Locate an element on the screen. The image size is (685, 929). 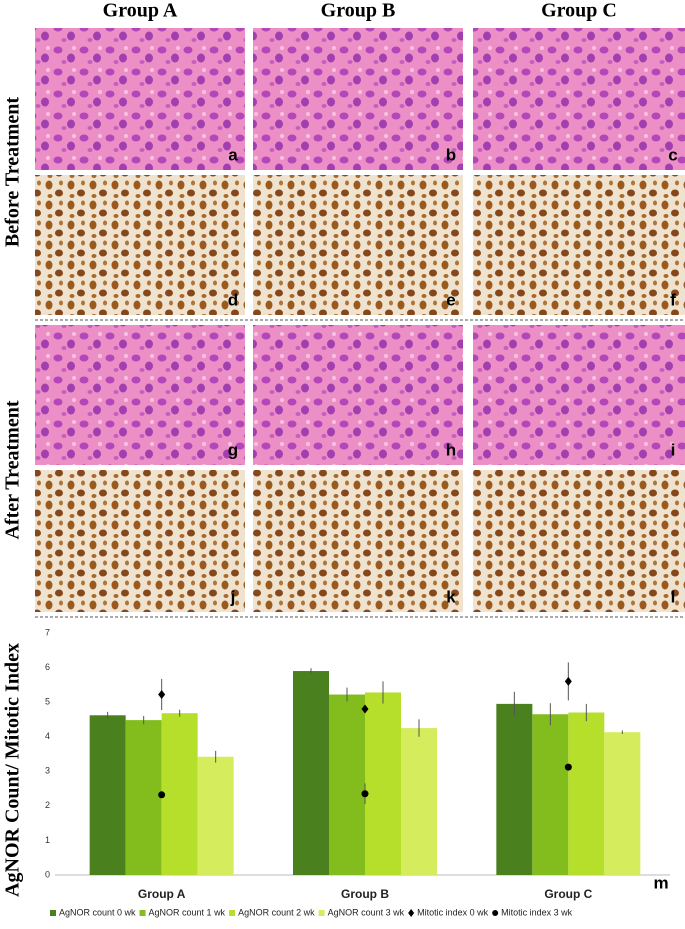
y-tick-label: 3 is located at coordinates (47, 771).